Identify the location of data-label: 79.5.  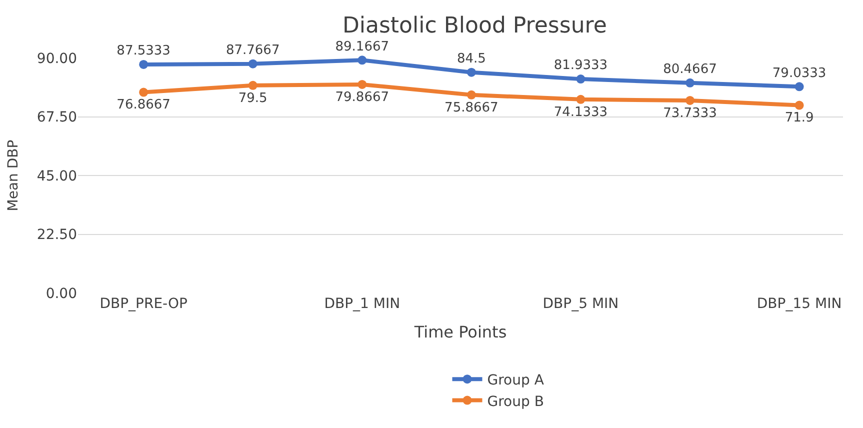
(253, 98).